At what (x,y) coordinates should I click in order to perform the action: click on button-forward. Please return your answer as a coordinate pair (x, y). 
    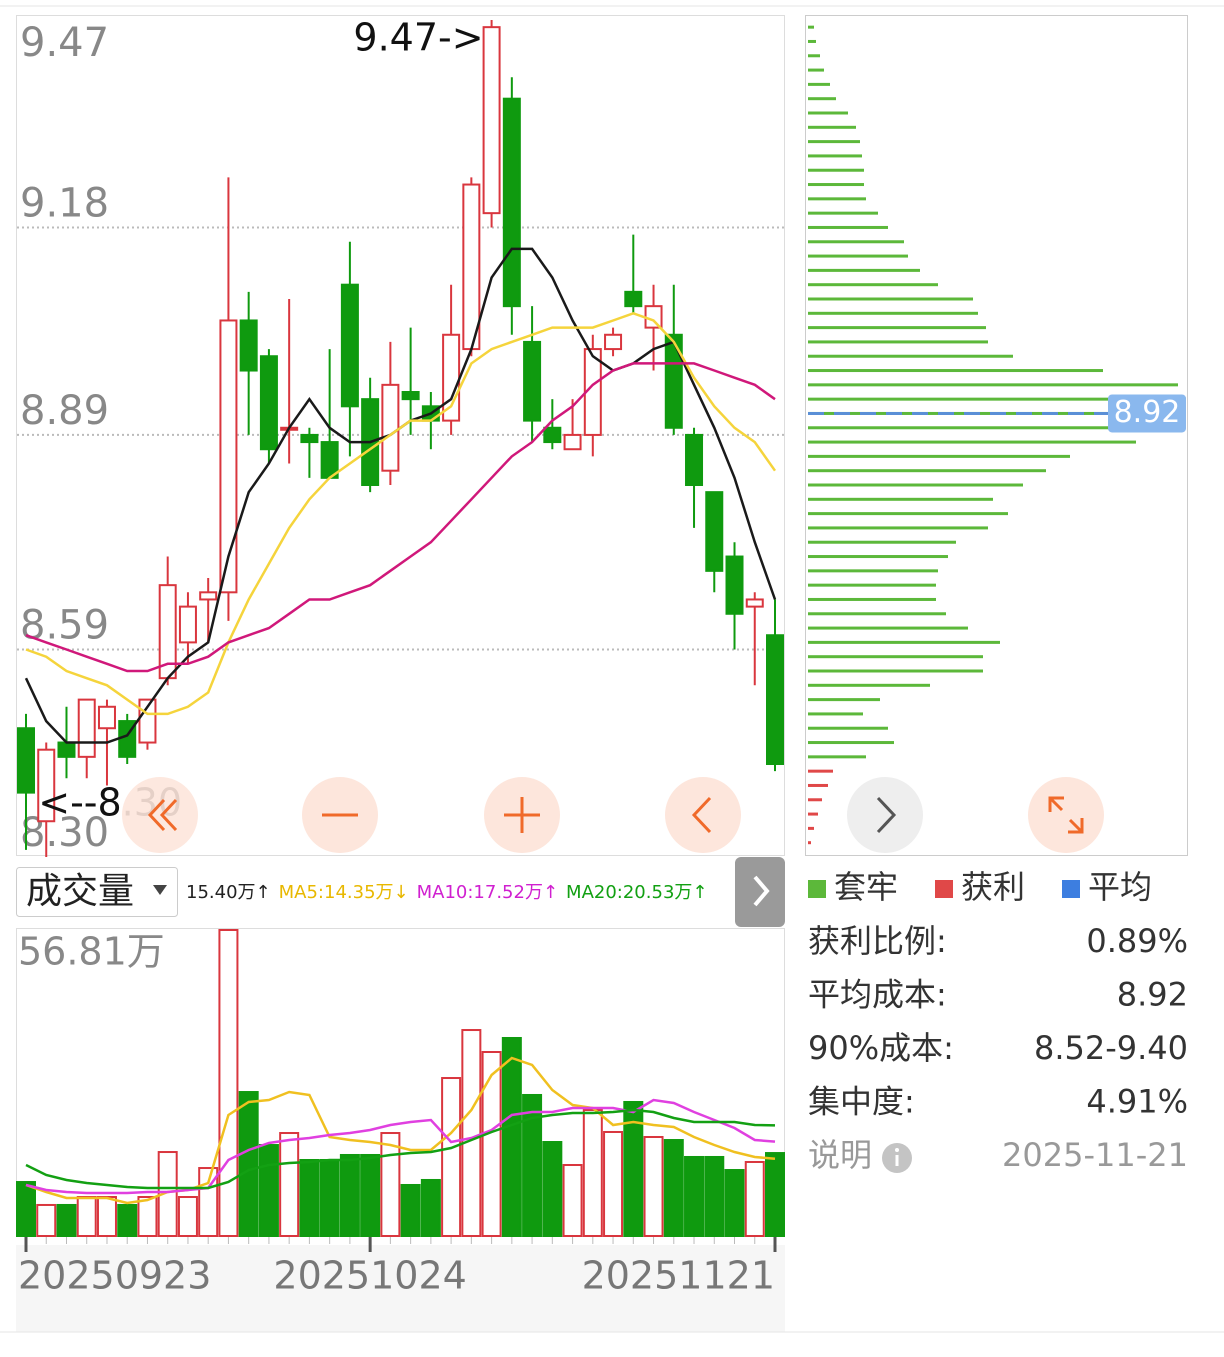
    Looking at the image, I should click on (885, 815).